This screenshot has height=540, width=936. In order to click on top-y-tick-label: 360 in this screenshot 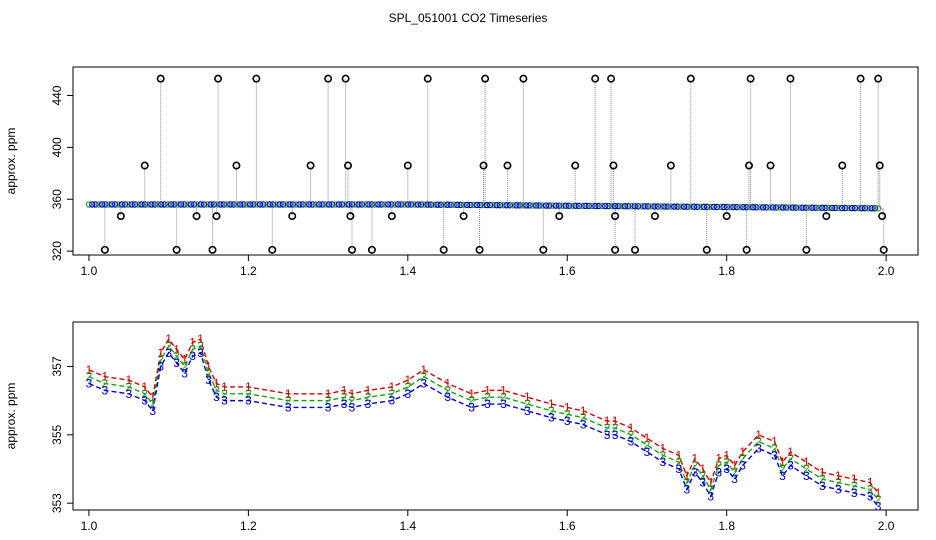, I will do `click(57, 199)`.